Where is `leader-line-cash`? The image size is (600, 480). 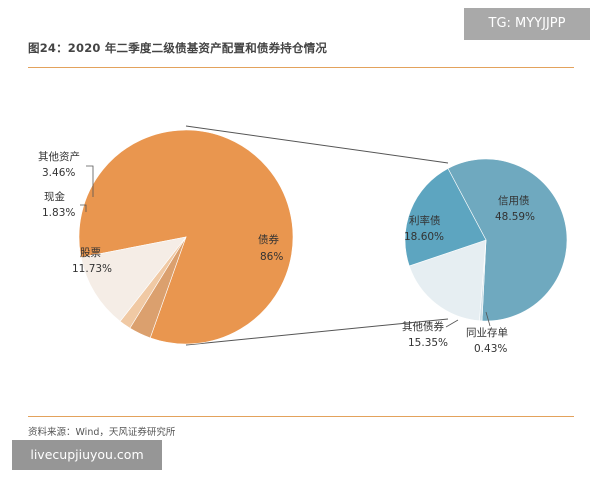 leader-line-cash is located at coordinates (83, 208).